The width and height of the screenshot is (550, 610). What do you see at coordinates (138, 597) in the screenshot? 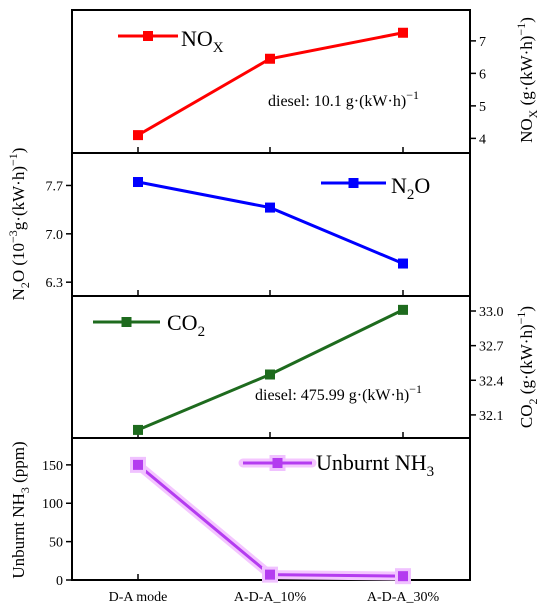
I see `x-tick-label: D-A mode` at bounding box center [138, 597].